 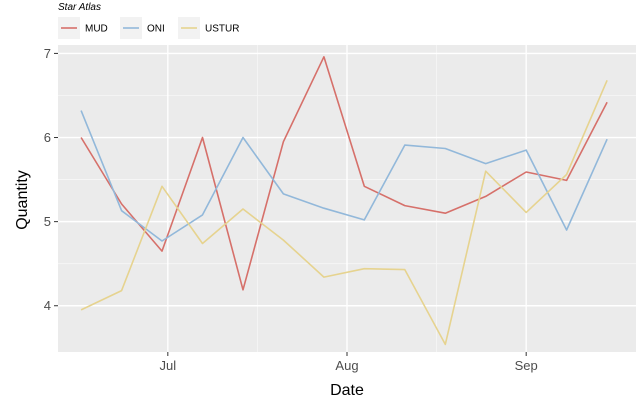 I want to click on legend-label: ONI, so click(x=156, y=29).